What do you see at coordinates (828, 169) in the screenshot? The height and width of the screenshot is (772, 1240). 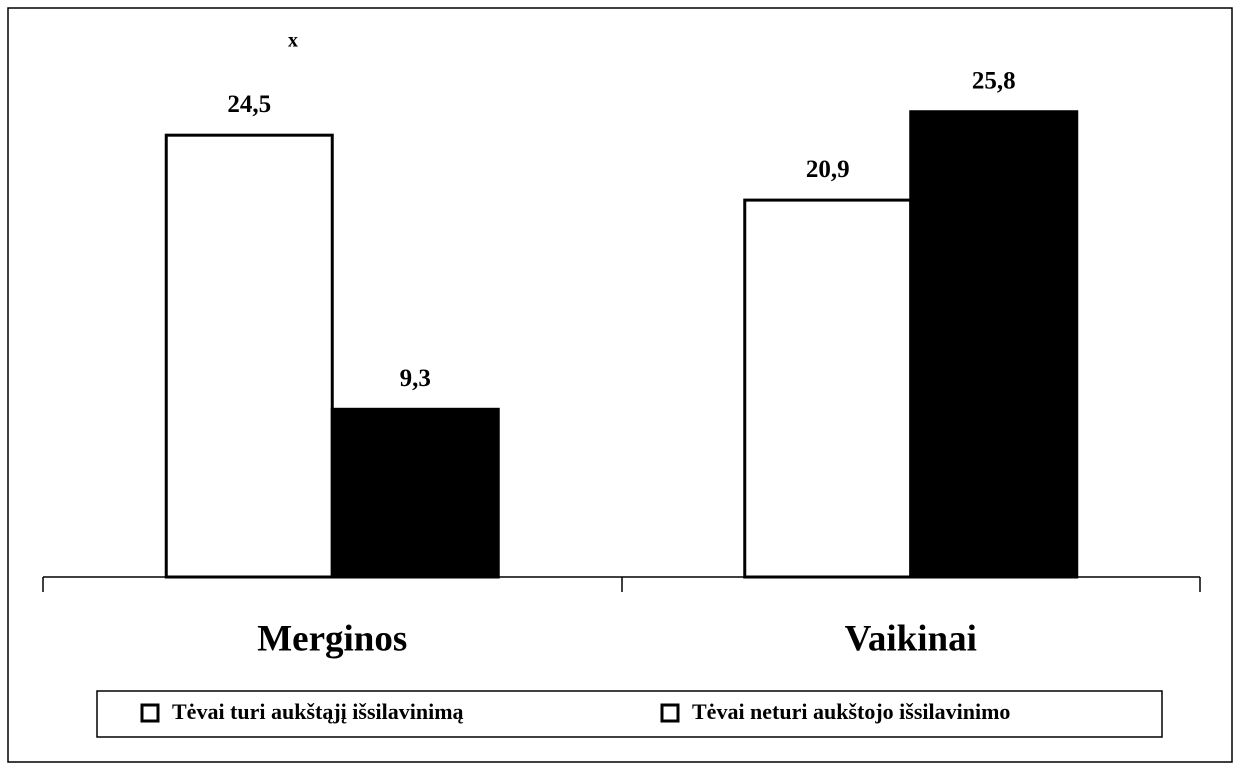 I see `value-label: 20,9` at bounding box center [828, 169].